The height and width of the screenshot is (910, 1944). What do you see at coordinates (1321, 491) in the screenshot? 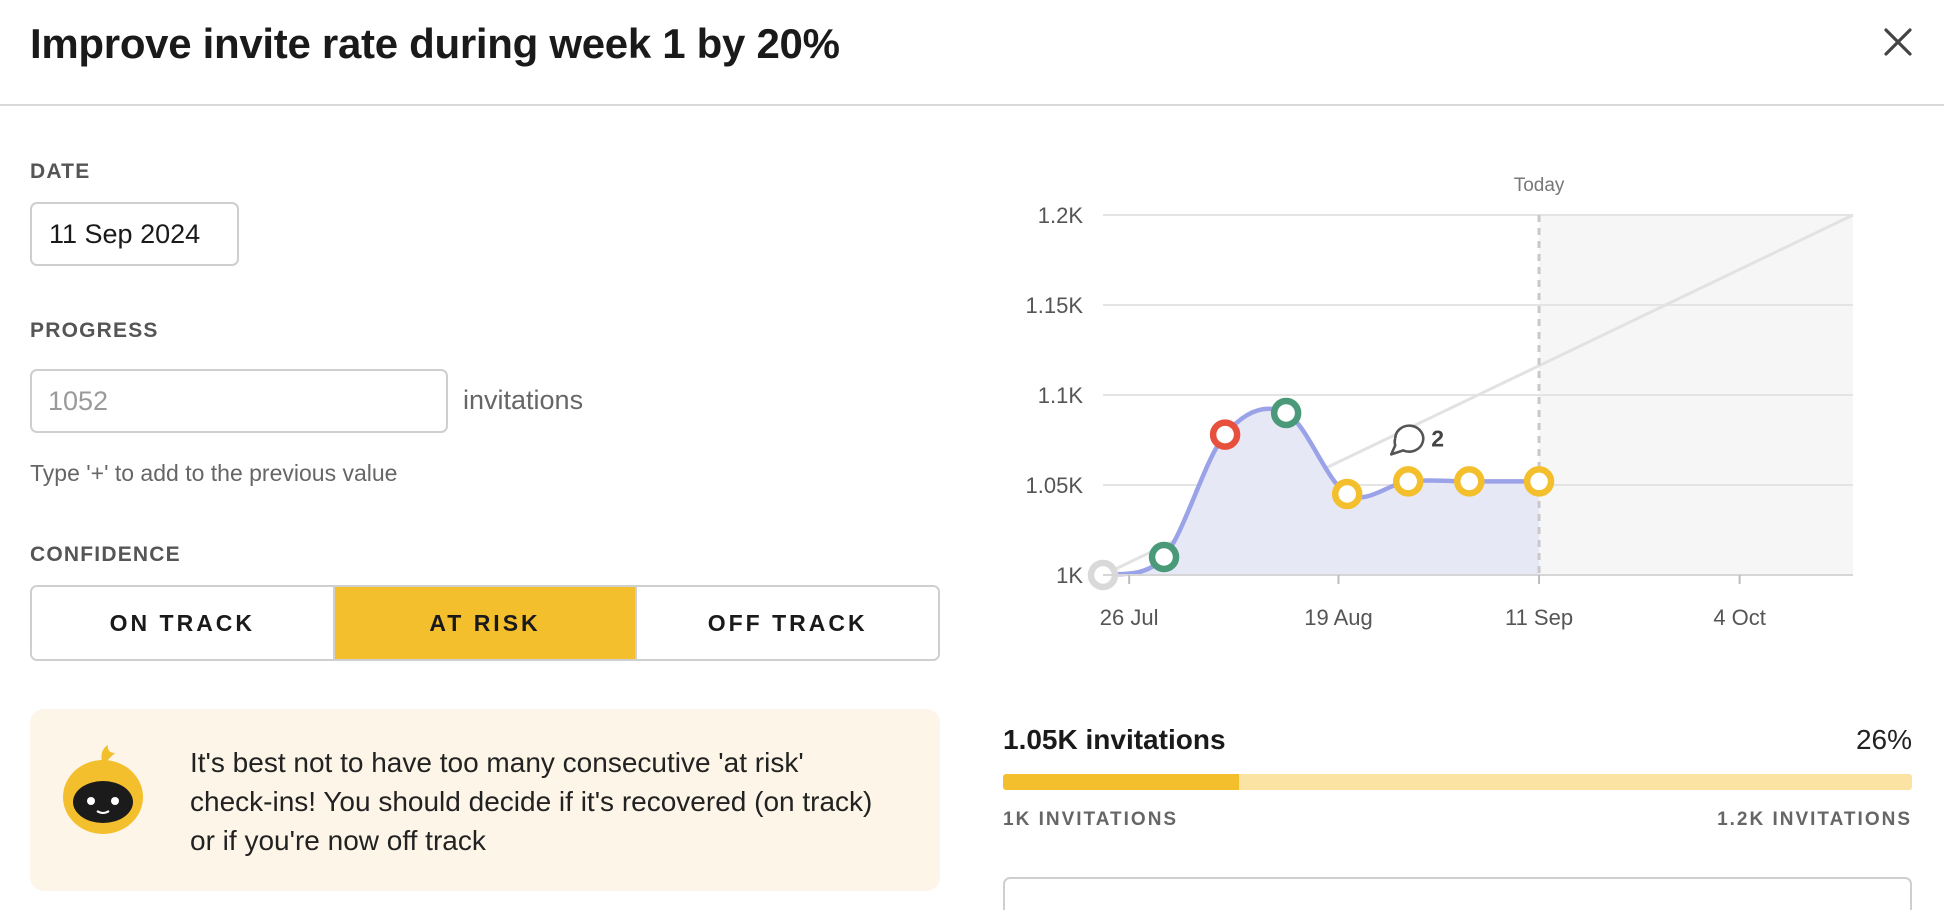
I see `progress-area` at bounding box center [1321, 491].